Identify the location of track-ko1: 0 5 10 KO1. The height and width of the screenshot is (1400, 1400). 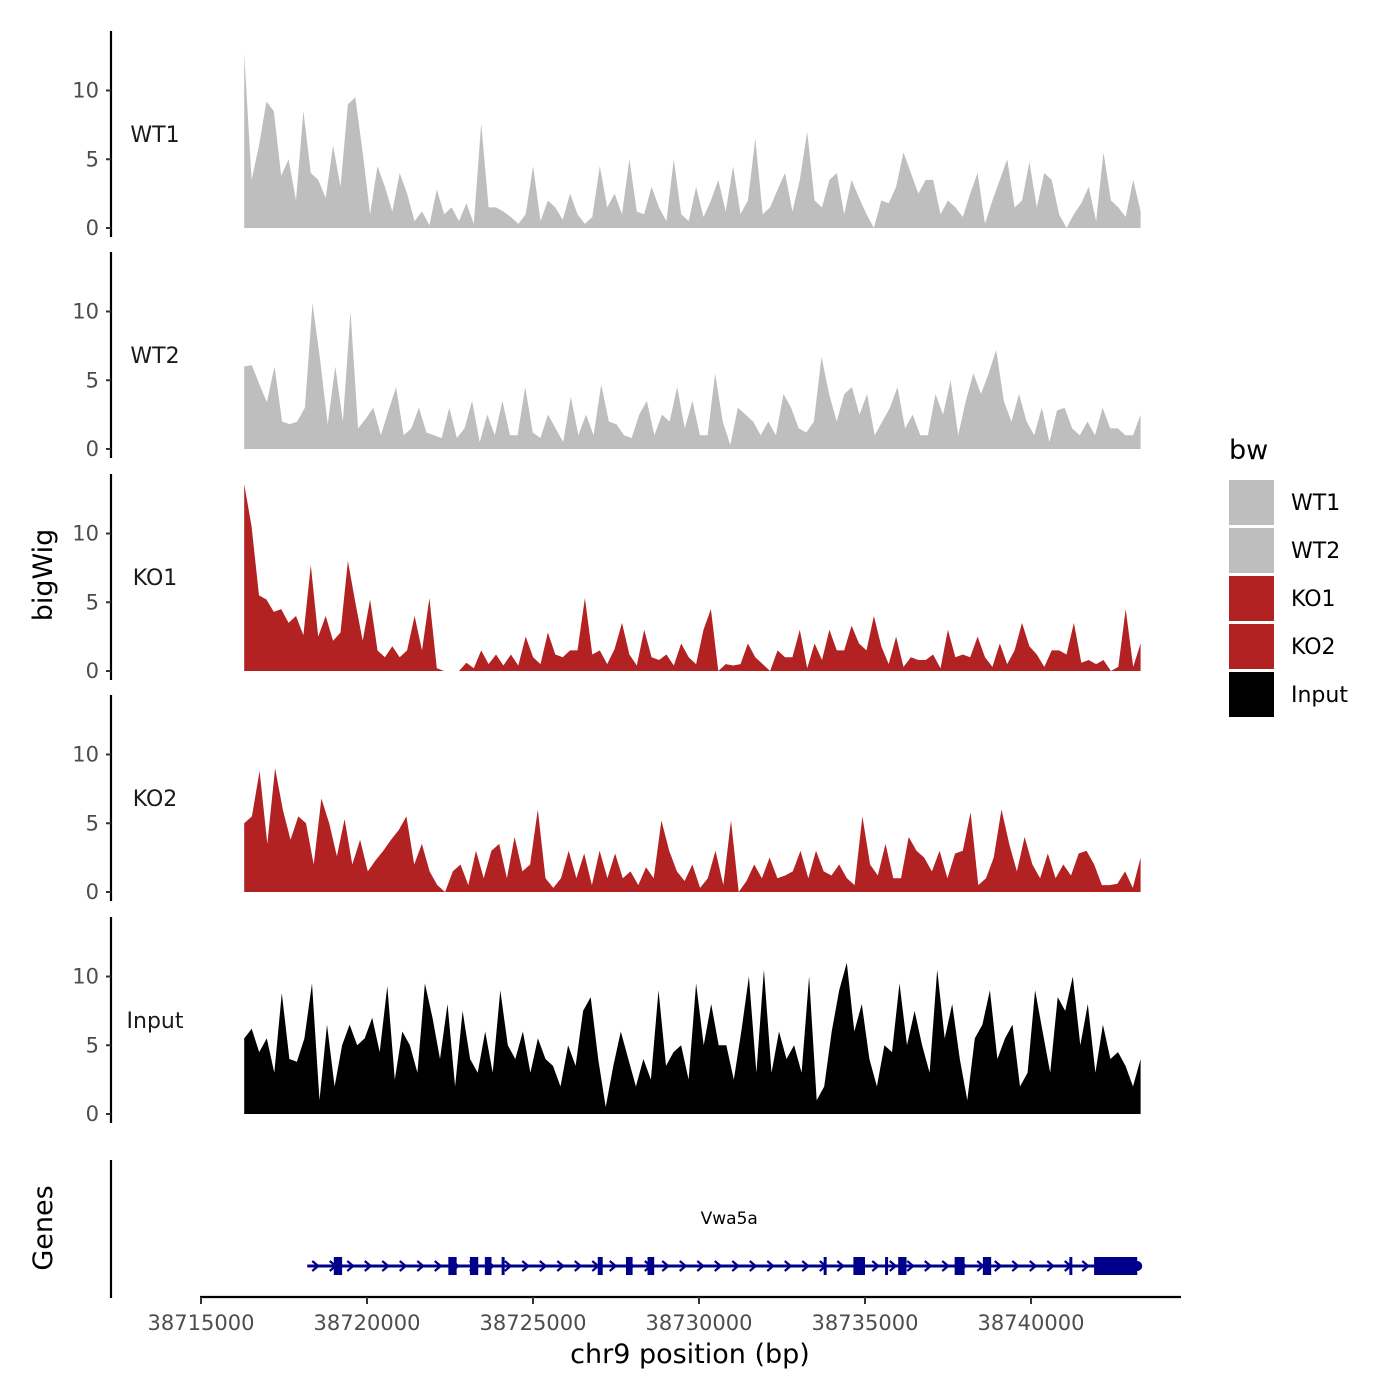
(606, 578).